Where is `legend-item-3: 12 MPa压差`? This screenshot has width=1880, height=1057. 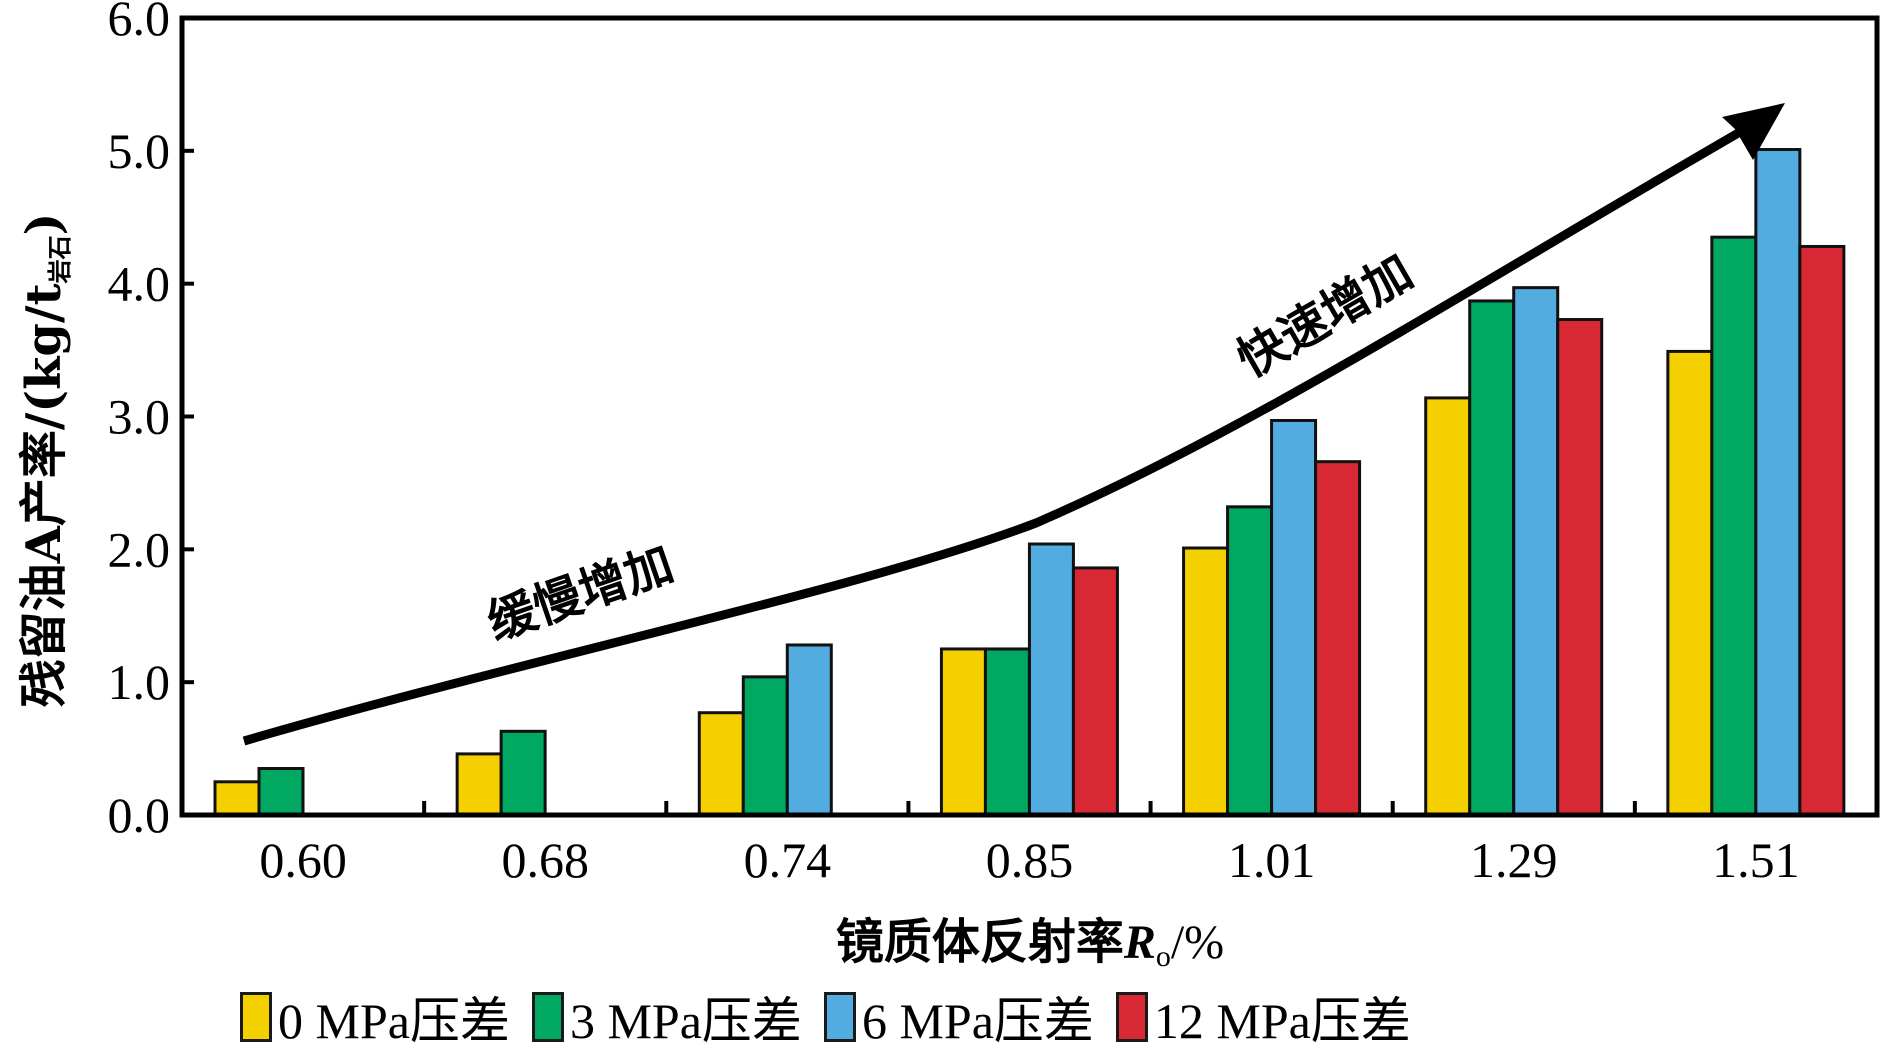
legend-item-3: 12 MPa压差 is located at coordinates (1263, 1017).